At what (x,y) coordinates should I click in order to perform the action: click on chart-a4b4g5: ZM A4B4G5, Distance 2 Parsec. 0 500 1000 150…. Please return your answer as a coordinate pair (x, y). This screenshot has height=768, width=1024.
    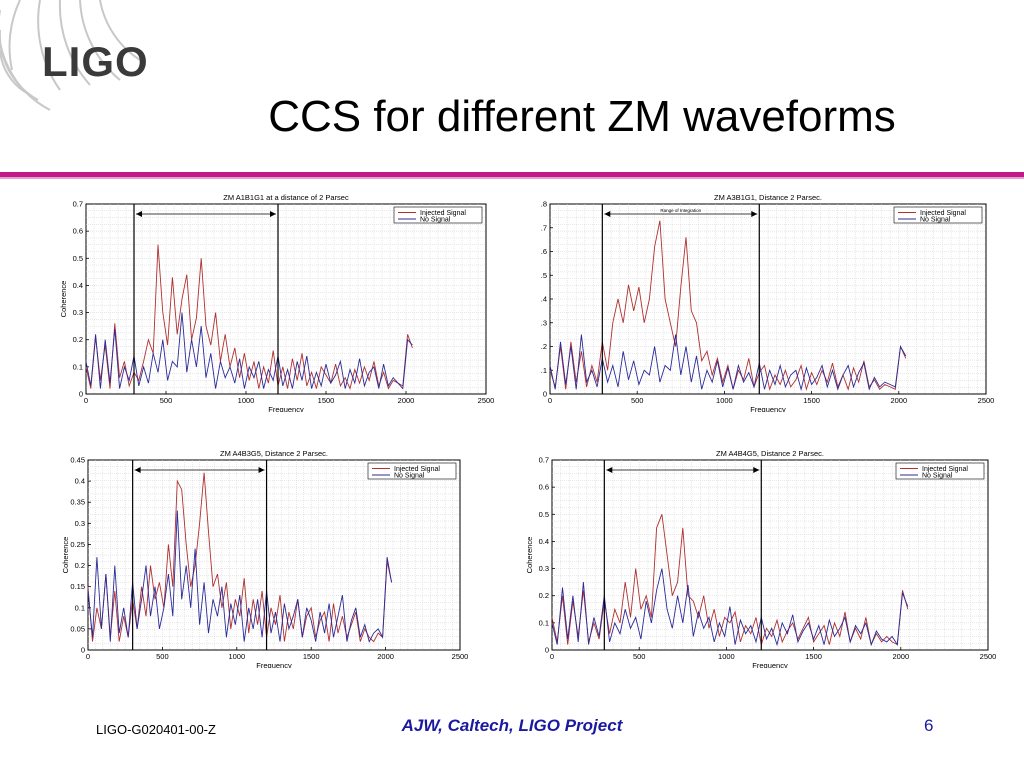
    Looking at the image, I should click on (761, 558).